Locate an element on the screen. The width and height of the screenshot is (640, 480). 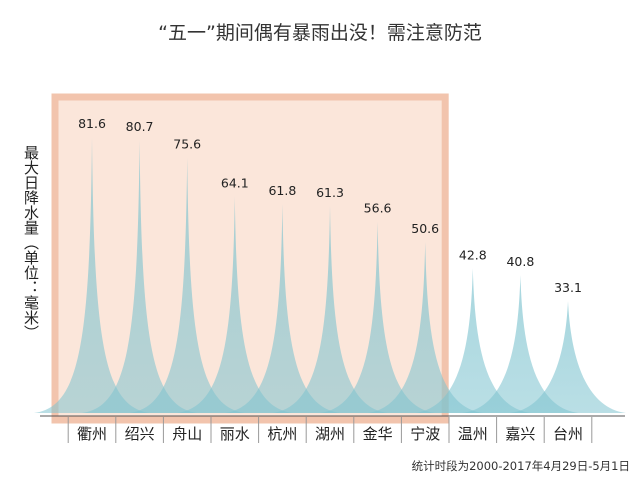
value-label: 64.1 is located at coordinates (235, 182).